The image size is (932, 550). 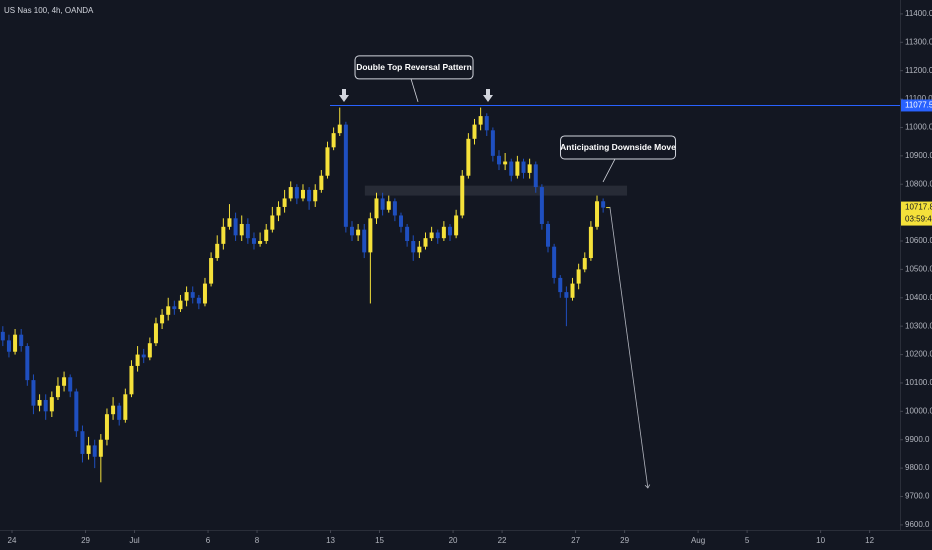 I want to click on y-tick-label: 10800.0, so click(x=918, y=183).